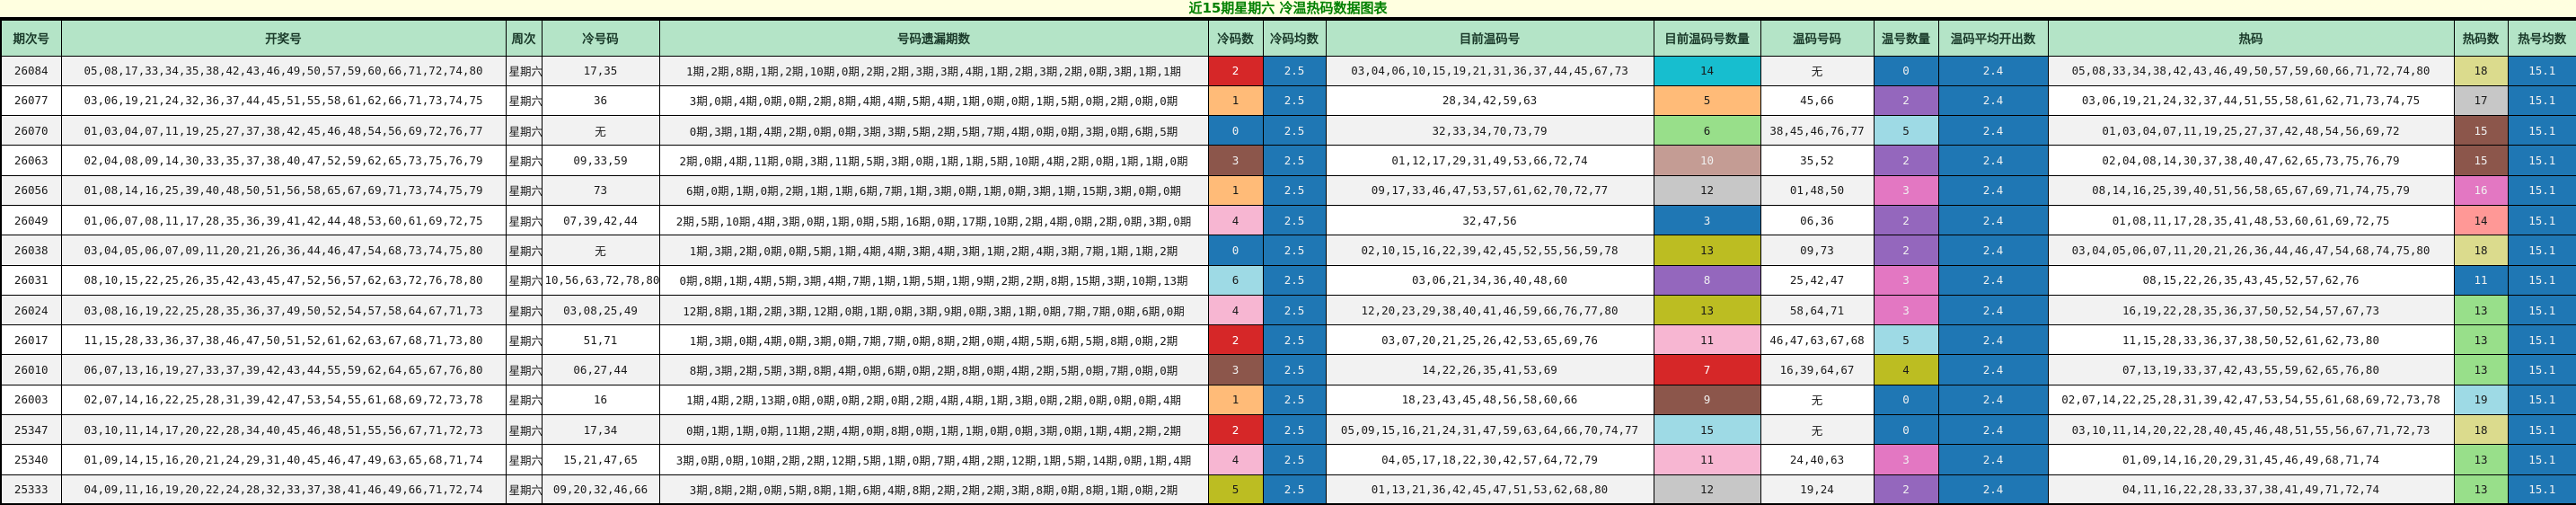  What do you see at coordinates (1707, 190) in the screenshot?
I see `warm-current-count-cell: 12` at bounding box center [1707, 190].